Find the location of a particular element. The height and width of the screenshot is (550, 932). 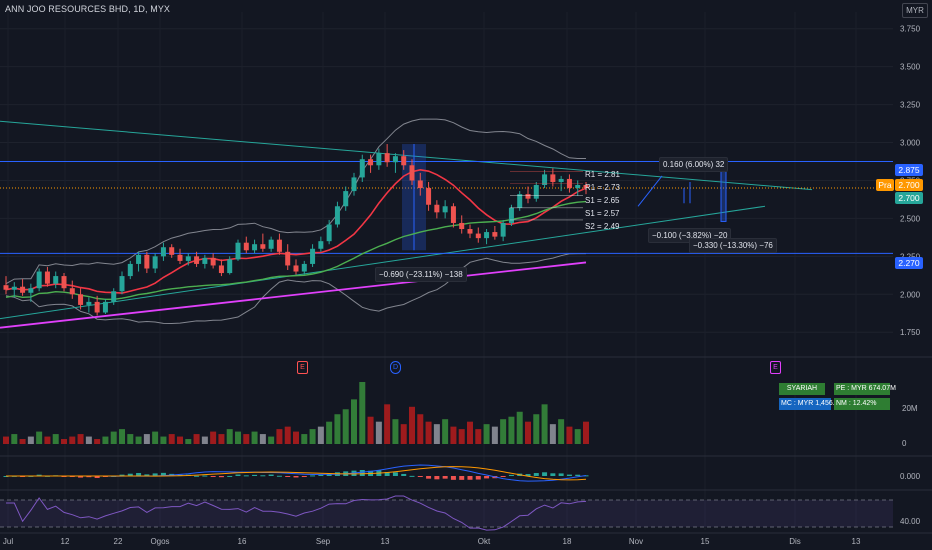

measure-big-drop-label: −0.330 (−13.30%) −76 is located at coordinates (733, 245).